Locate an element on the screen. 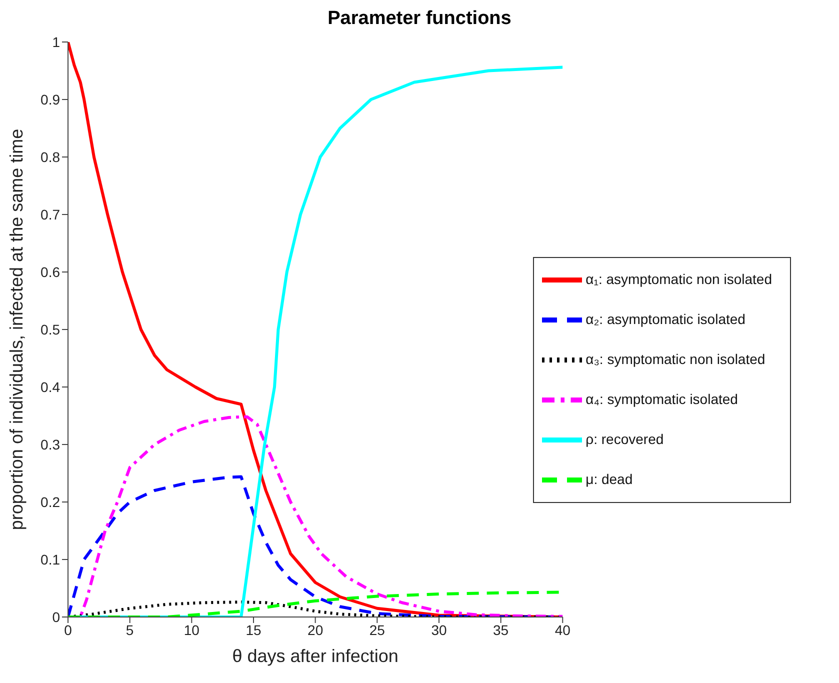  x-axis-title: θ days after infection is located at coordinates (315, 656).